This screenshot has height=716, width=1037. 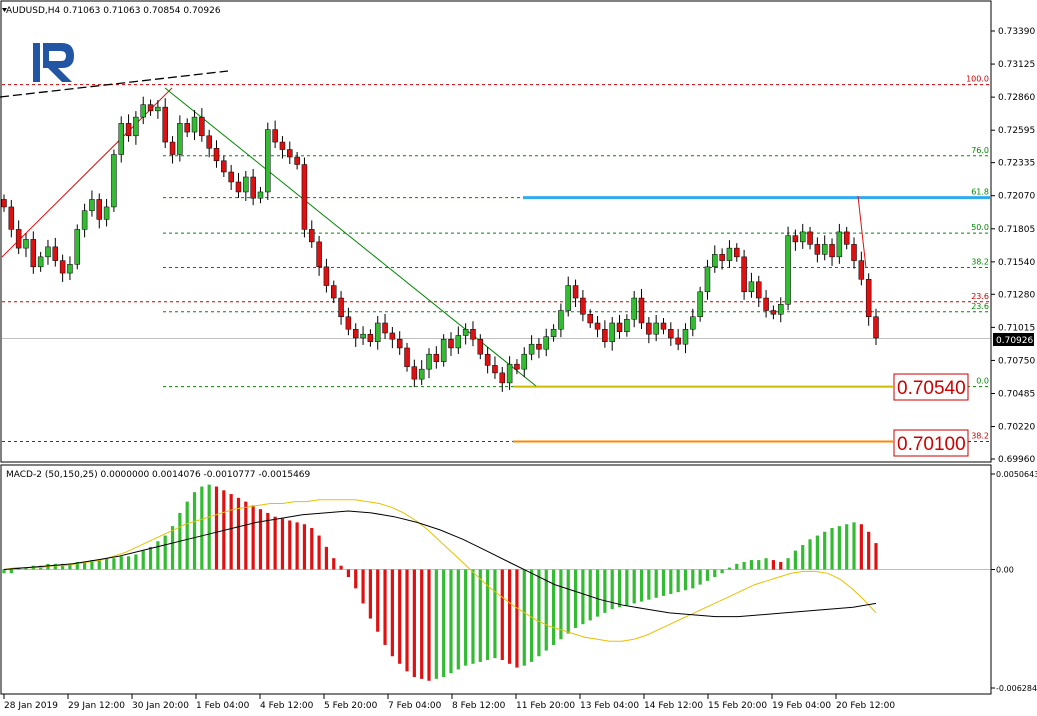 I want to click on price-tick-label: 0.71540, so click(x=1016, y=263).